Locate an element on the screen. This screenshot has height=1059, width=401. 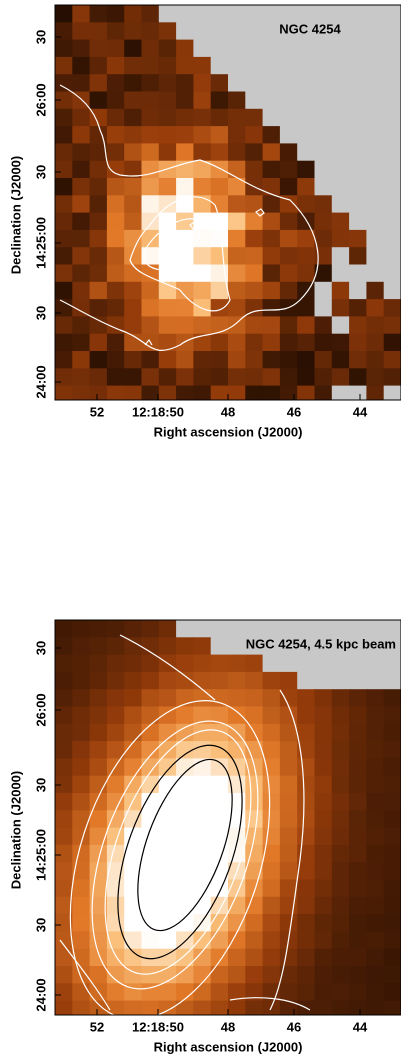
panel-title: NGC 4254, 4.5 kpc beam is located at coordinates (321, 643).